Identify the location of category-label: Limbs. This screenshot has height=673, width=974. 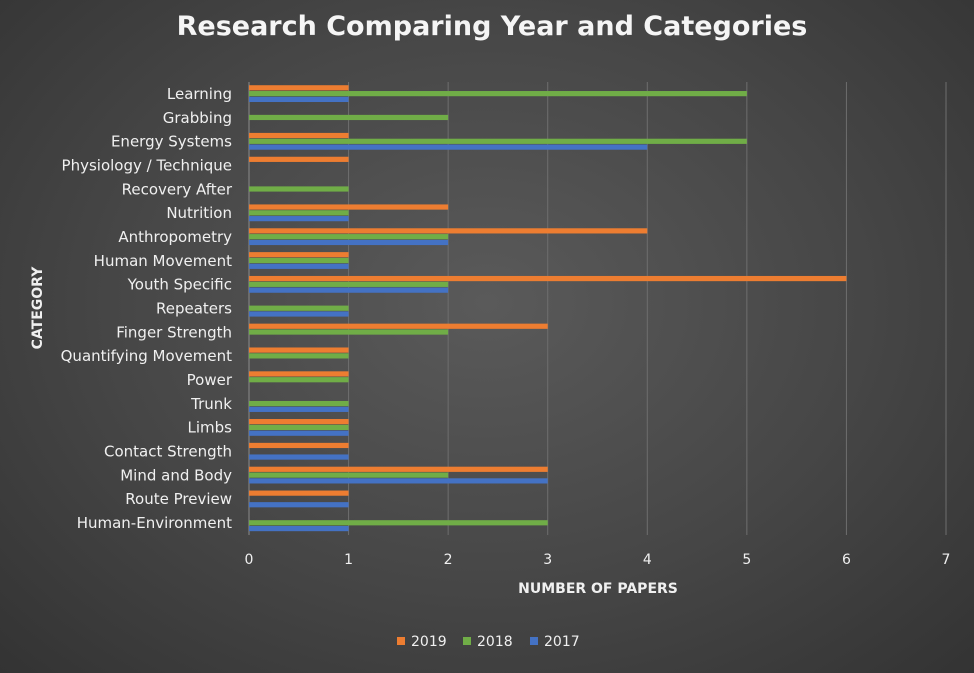
(210, 428).